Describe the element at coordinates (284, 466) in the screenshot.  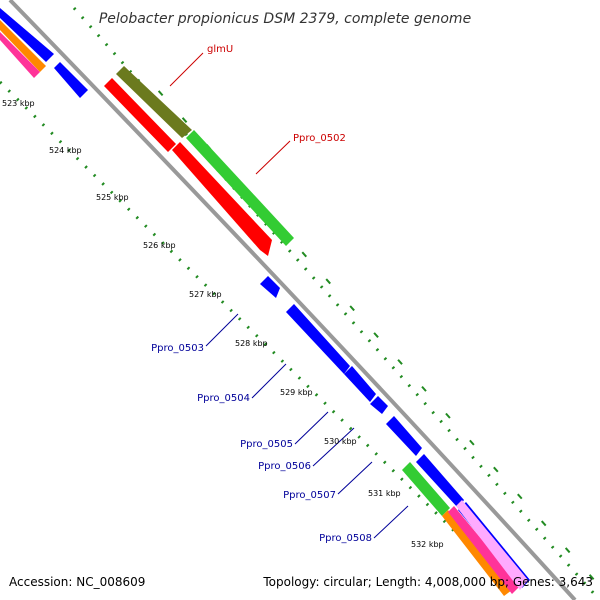
I see `label-ppro-0506: Ppro_0506` at that location.